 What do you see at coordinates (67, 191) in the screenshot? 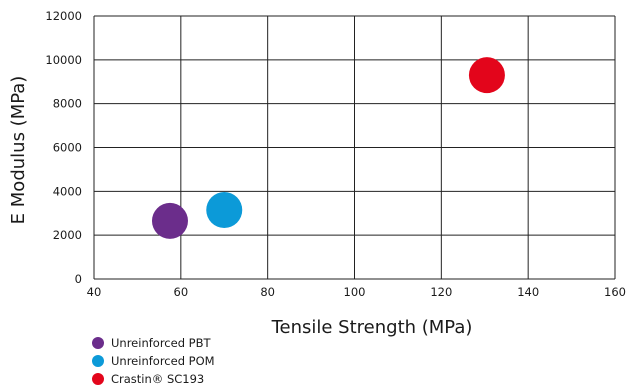
I see `y-tick-label: 4000` at bounding box center [67, 191].